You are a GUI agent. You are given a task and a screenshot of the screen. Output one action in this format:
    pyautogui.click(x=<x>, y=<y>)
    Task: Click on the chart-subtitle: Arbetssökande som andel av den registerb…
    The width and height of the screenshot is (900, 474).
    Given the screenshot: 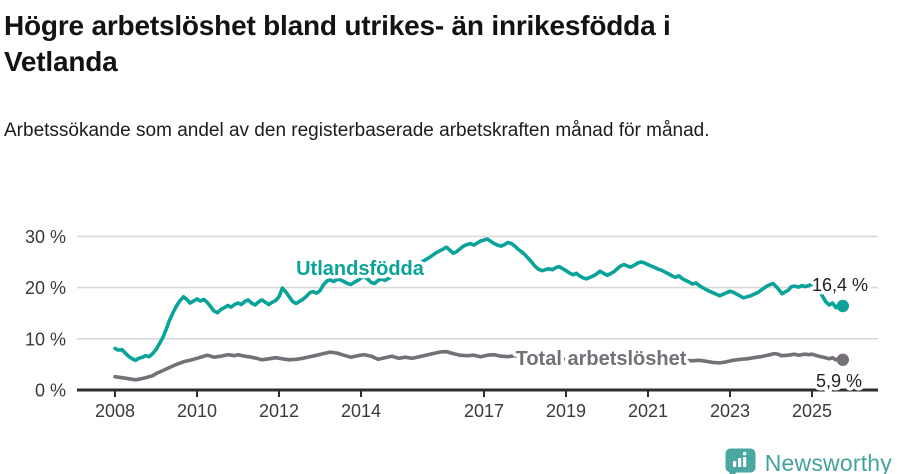 What is the action you would take?
    pyautogui.click(x=357, y=130)
    